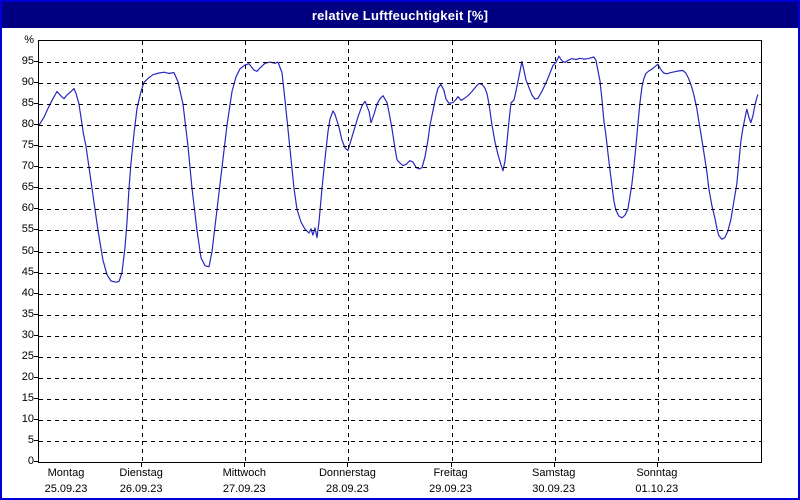 The width and height of the screenshot is (800, 500). Describe the element at coordinates (27, 397) in the screenshot. I see `y-axis-label: 15` at that location.